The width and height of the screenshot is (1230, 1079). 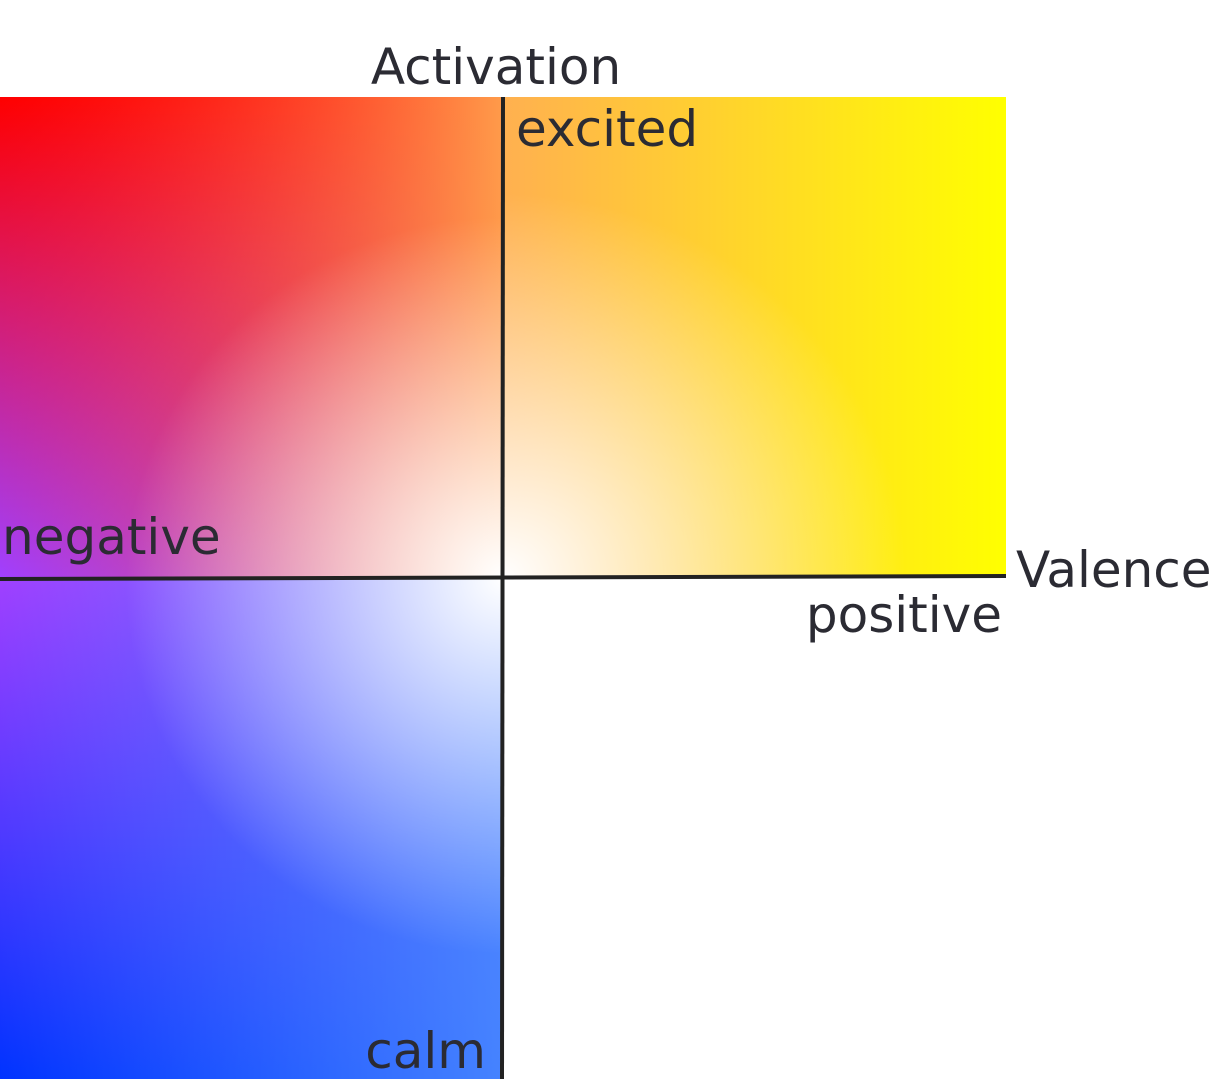 What do you see at coordinates (502, 587) in the screenshot?
I see `activation-axis-line` at bounding box center [502, 587].